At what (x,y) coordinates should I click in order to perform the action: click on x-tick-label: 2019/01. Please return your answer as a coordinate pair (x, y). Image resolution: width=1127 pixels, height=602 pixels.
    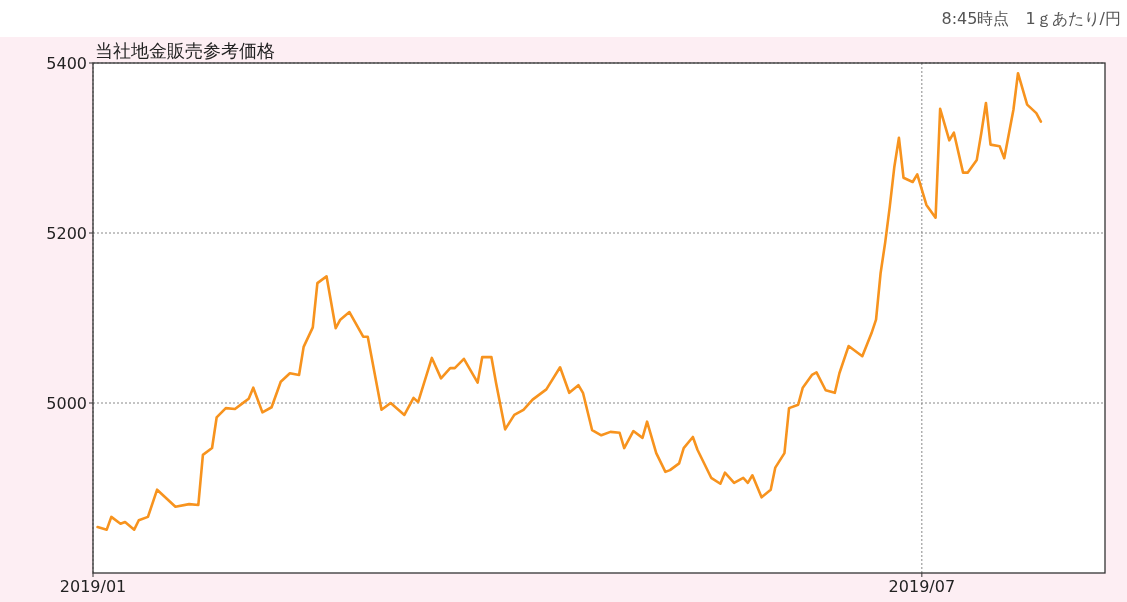
    Looking at the image, I should click on (93, 586).